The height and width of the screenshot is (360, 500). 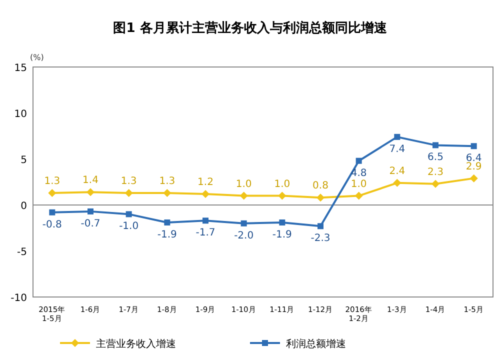 I want to click on y-tick-label: 15, so click(x=20, y=68).